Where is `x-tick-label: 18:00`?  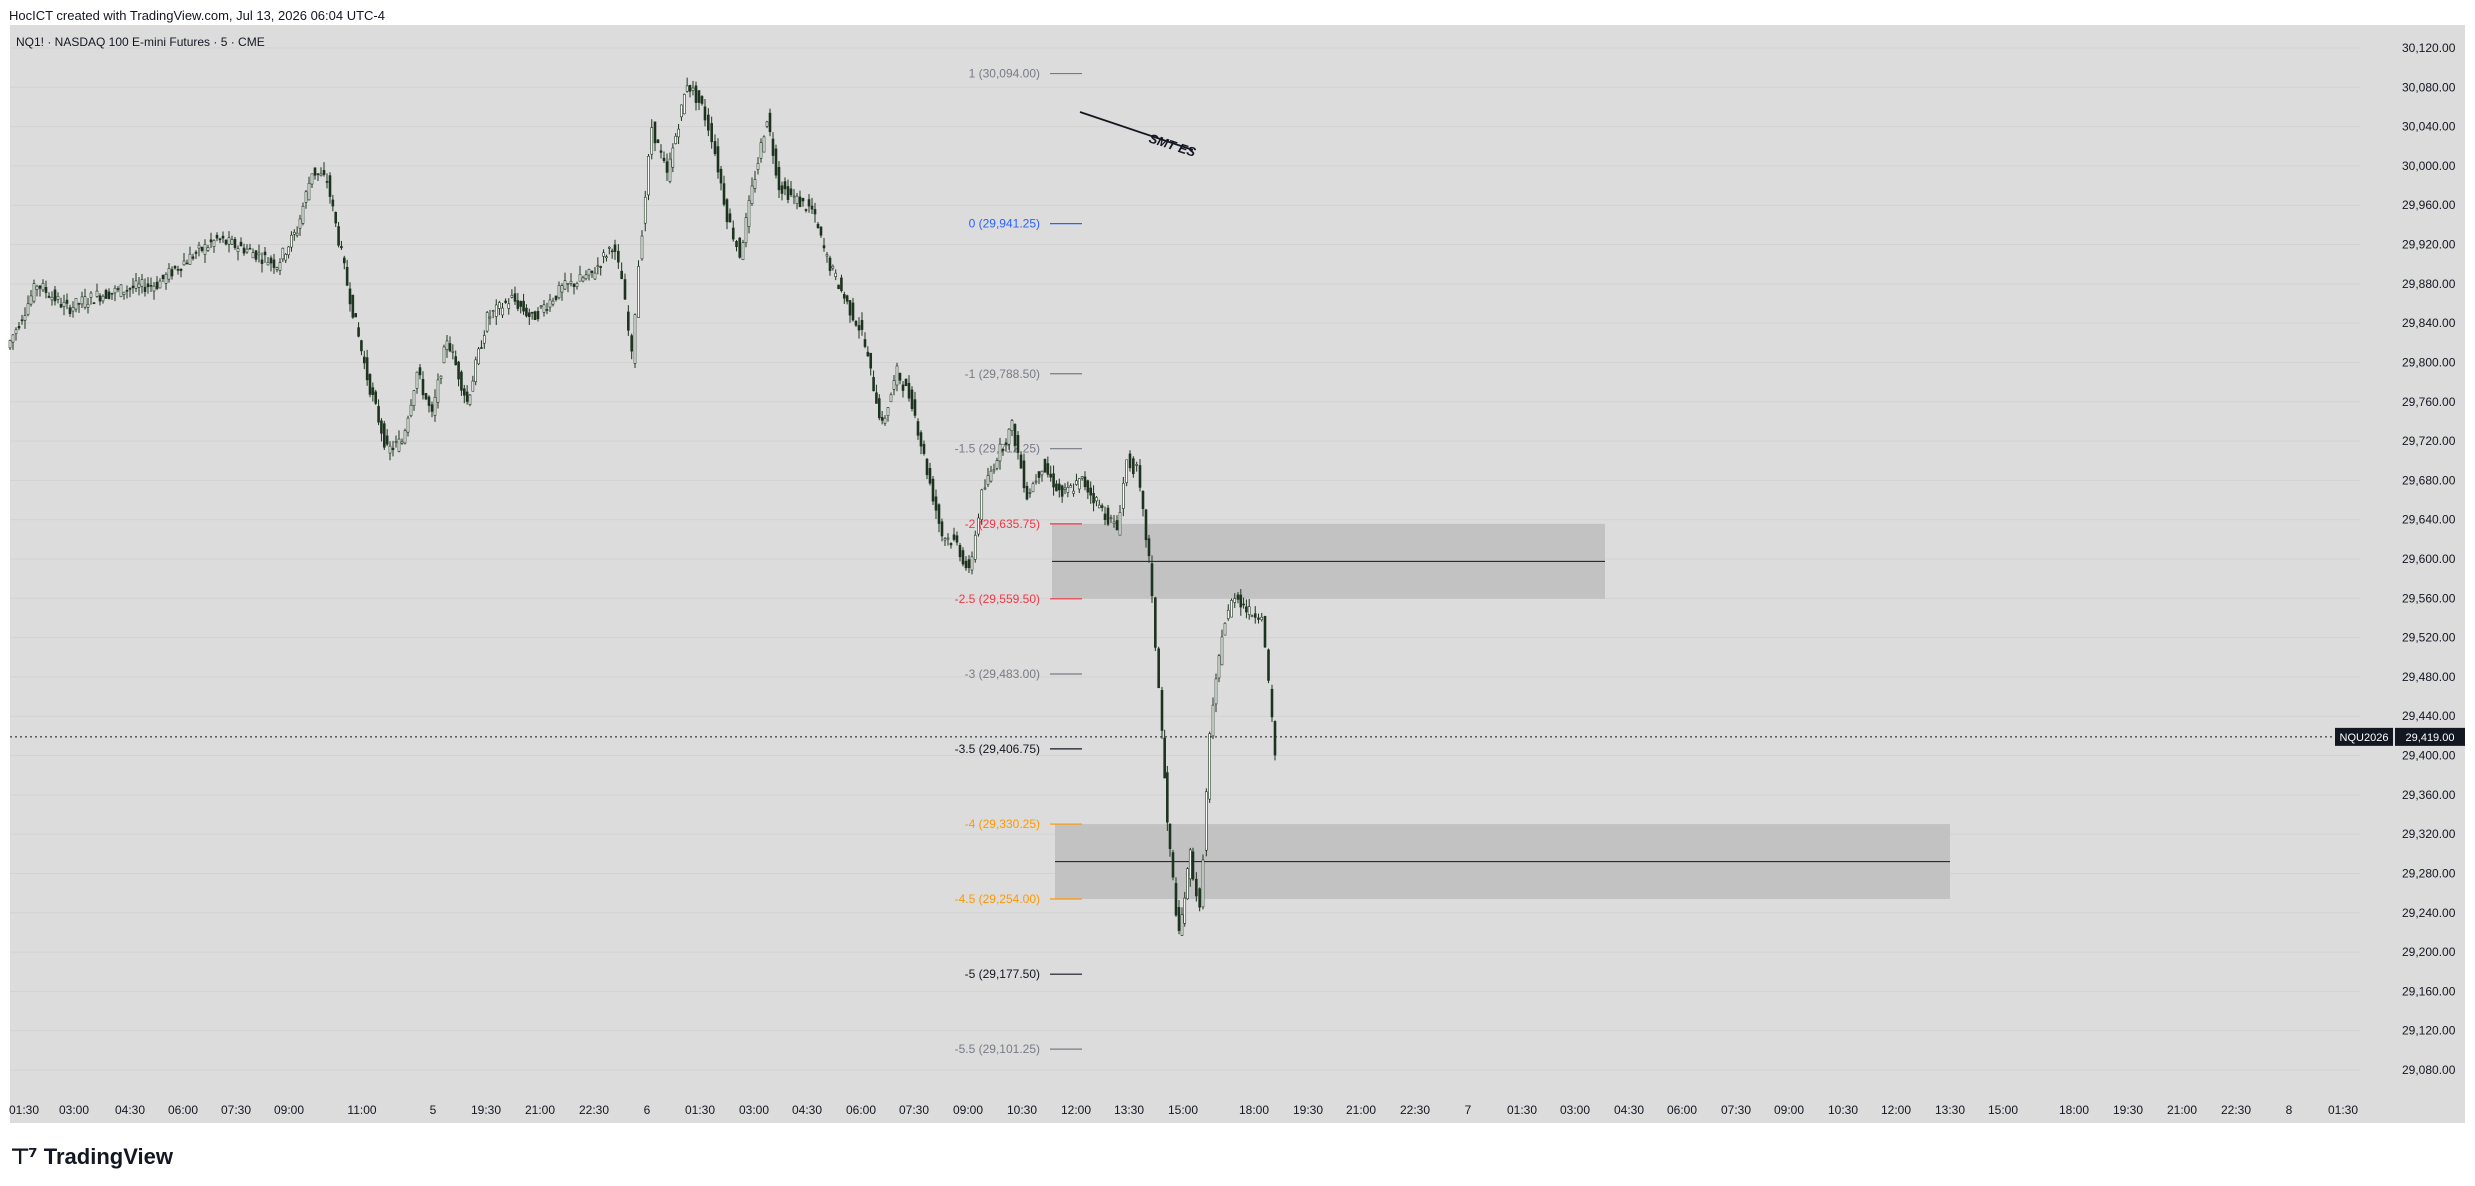
x-tick-label: 18:00 is located at coordinates (1254, 1110).